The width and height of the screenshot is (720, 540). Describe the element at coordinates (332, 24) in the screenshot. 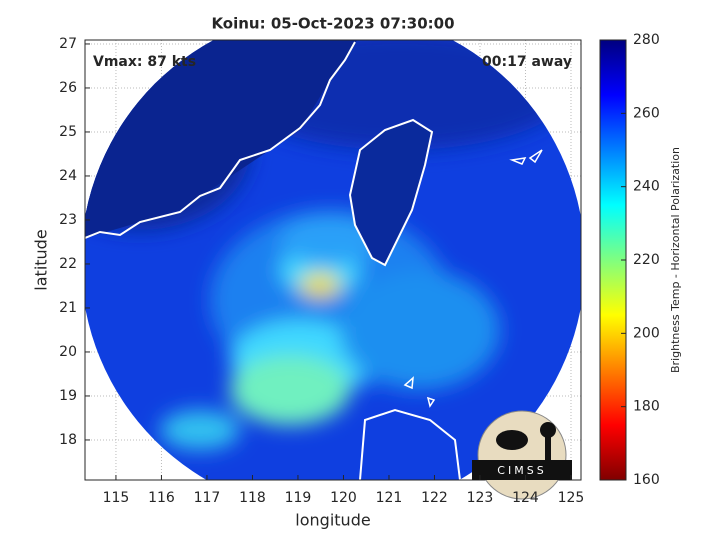

I see `chart-title: Koinu: 05-Oct-2023 07:30:00` at that location.